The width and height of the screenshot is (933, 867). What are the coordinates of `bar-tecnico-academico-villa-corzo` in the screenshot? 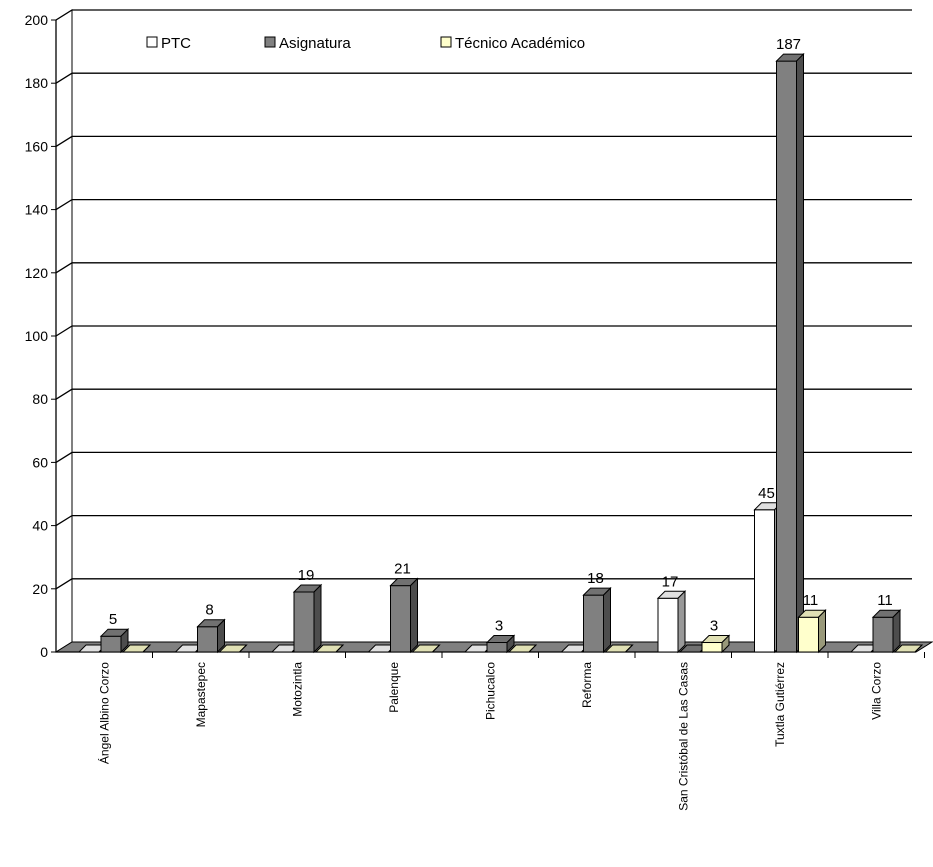 It's located at (908, 648).